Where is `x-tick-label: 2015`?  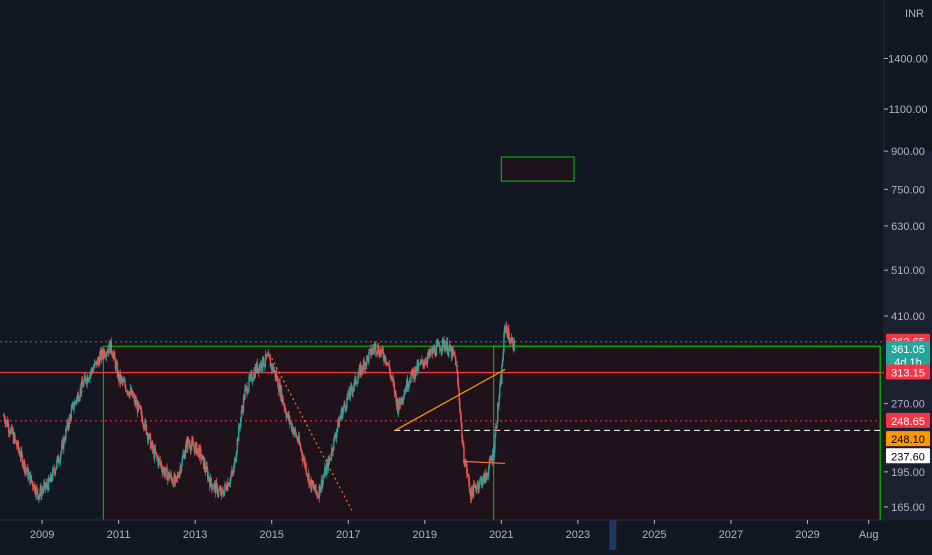
x-tick-label: 2015 is located at coordinates (271, 535).